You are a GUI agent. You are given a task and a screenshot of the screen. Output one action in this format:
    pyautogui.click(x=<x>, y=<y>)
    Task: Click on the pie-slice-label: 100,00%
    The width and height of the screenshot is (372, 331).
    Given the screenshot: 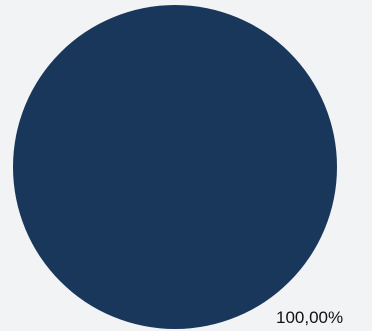 What is the action you would take?
    pyautogui.click(x=309, y=317)
    